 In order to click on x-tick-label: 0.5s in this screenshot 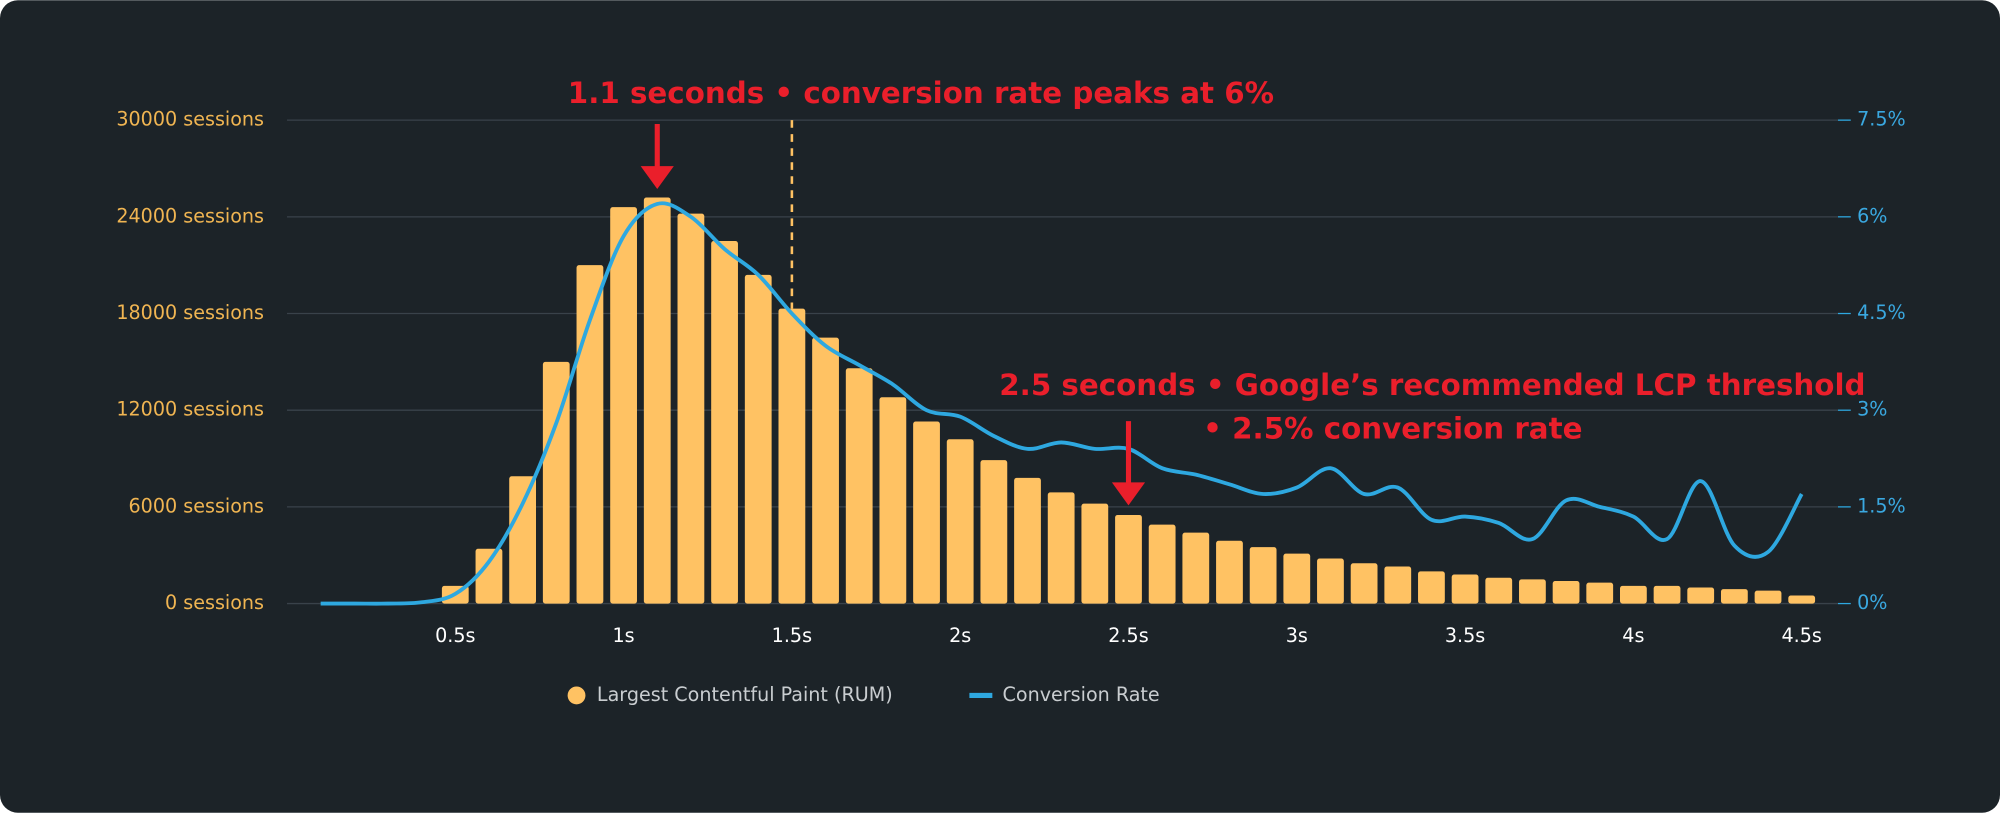, I will do `click(455, 635)`.